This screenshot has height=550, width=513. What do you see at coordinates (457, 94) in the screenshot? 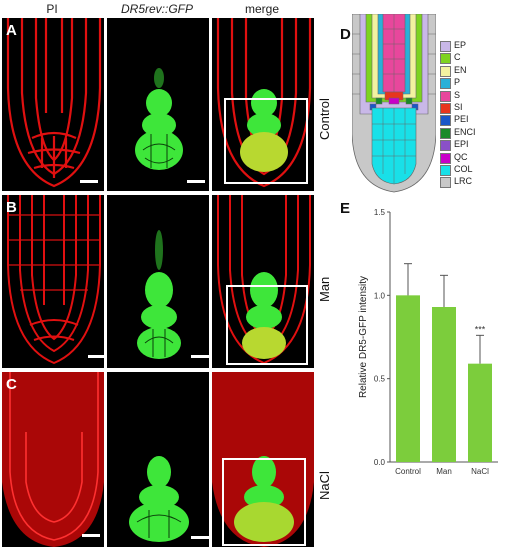
I see `legend-label: S` at bounding box center [457, 94].